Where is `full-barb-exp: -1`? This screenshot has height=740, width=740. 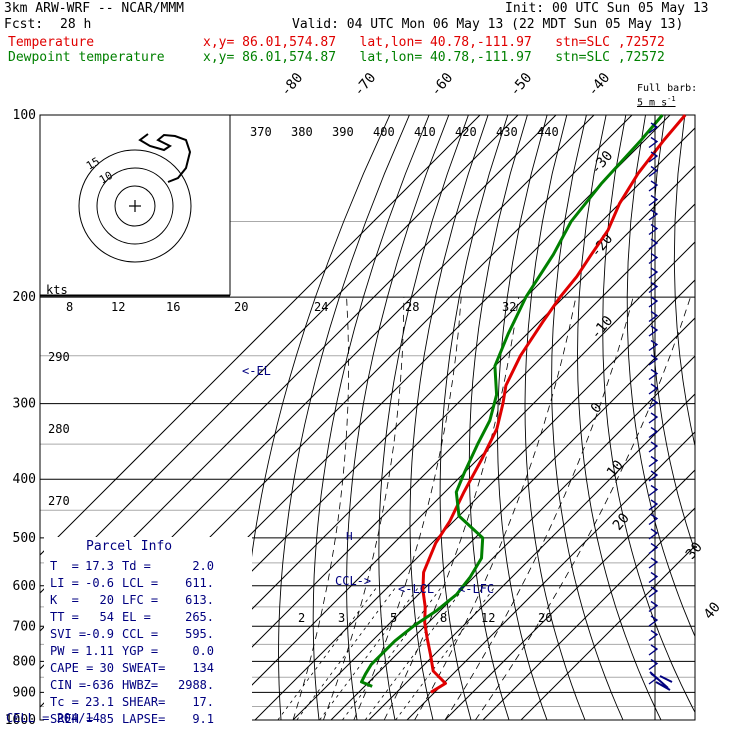 full-barb-exp: -1 is located at coordinates (671, 99).